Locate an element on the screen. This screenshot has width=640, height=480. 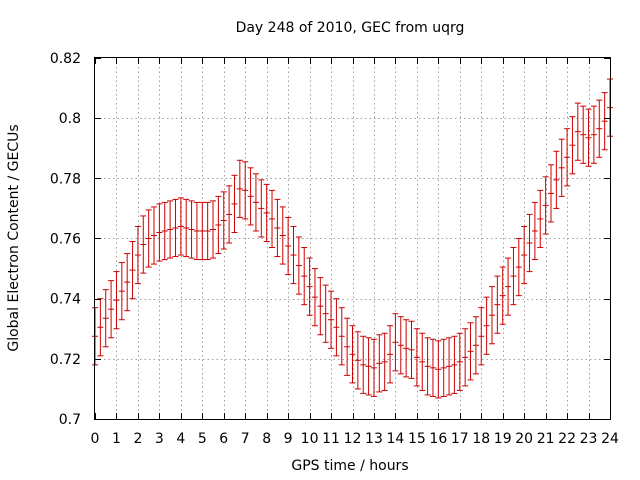
x-tick-labels: 0 1 2 3 4 5 6 7 8 9 10 11 12 13 14 15 16 17 18 19 20 21 22 23 24 is located at coordinates (355, 439).